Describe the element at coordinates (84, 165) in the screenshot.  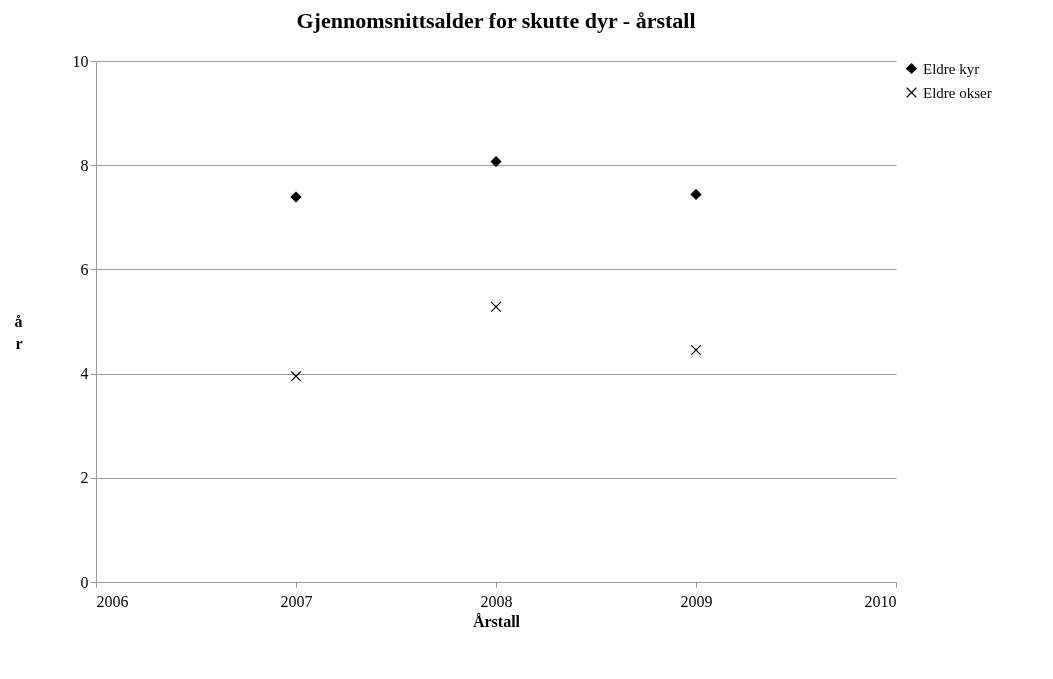
I see `y-tick-label: 8` at that location.